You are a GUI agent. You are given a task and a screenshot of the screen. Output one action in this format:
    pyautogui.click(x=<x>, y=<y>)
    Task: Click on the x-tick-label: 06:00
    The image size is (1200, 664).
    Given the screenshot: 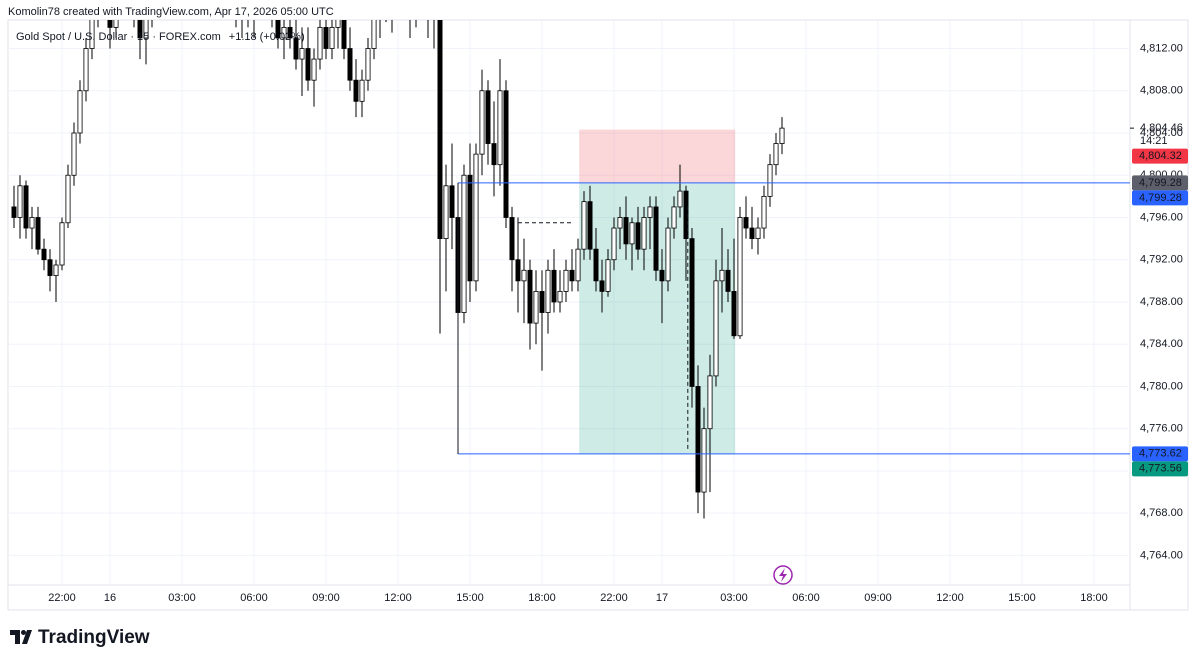 What is the action you would take?
    pyautogui.click(x=254, y=598)
    